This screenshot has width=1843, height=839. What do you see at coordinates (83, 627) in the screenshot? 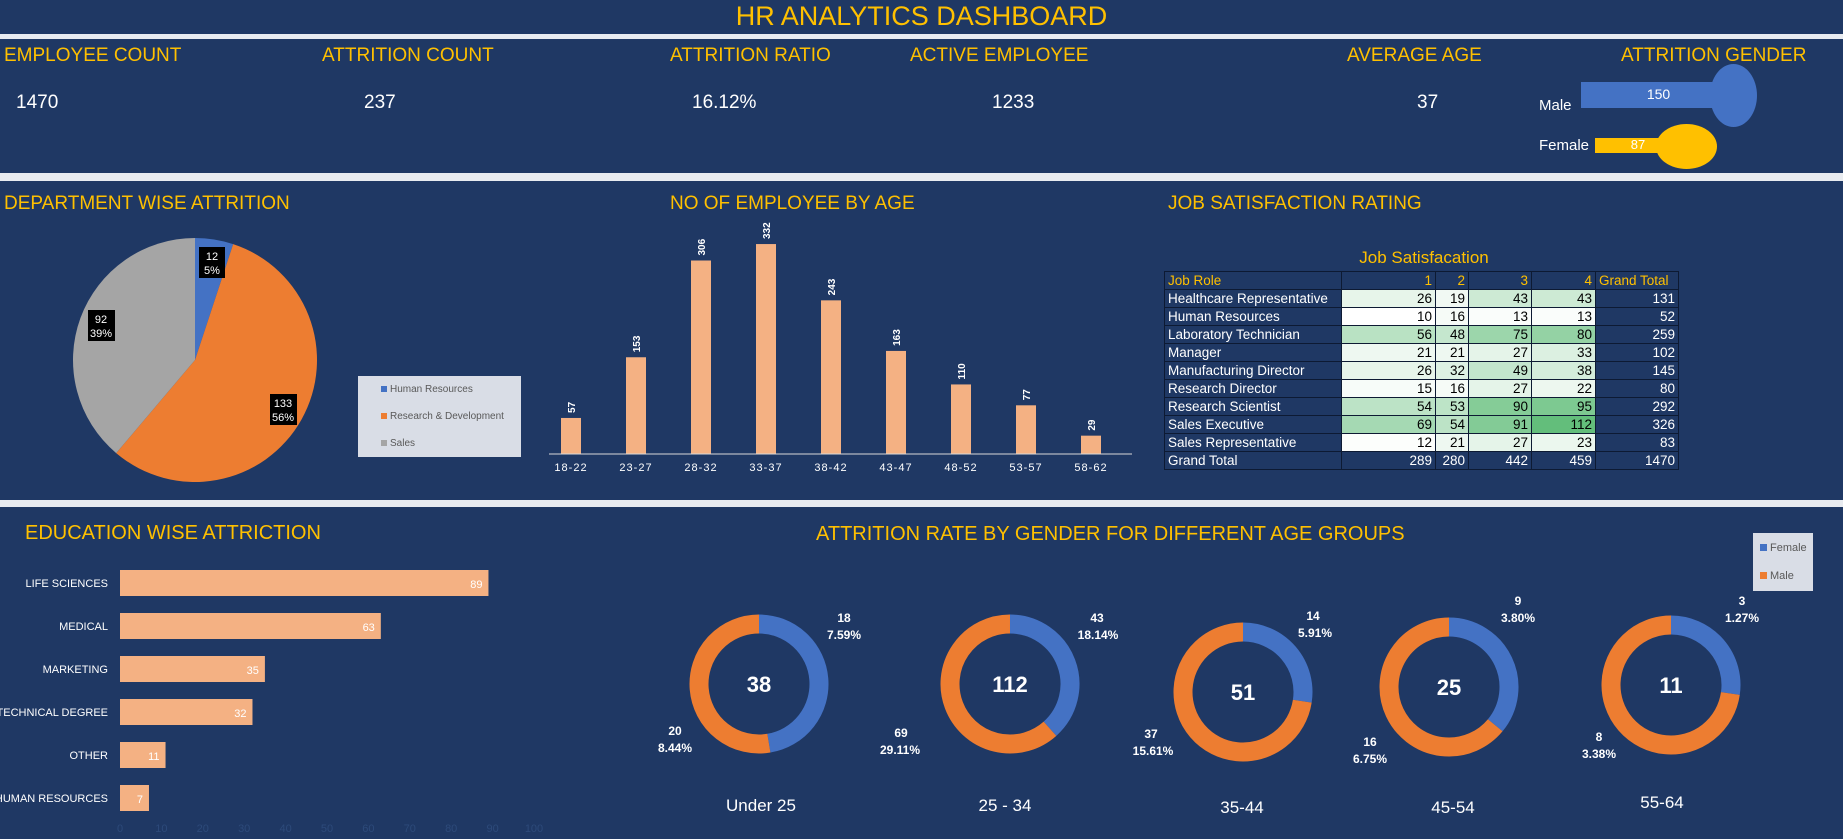
I see `education-category-label: MEDICAL` at bounding box center [83, 627].